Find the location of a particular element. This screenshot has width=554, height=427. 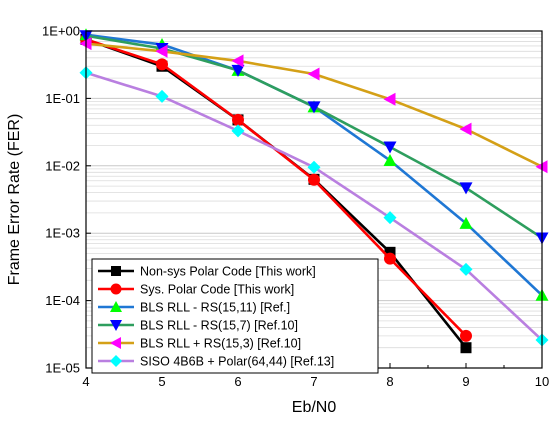

x-tick-label: 10 is located at coordinates (542, 381).